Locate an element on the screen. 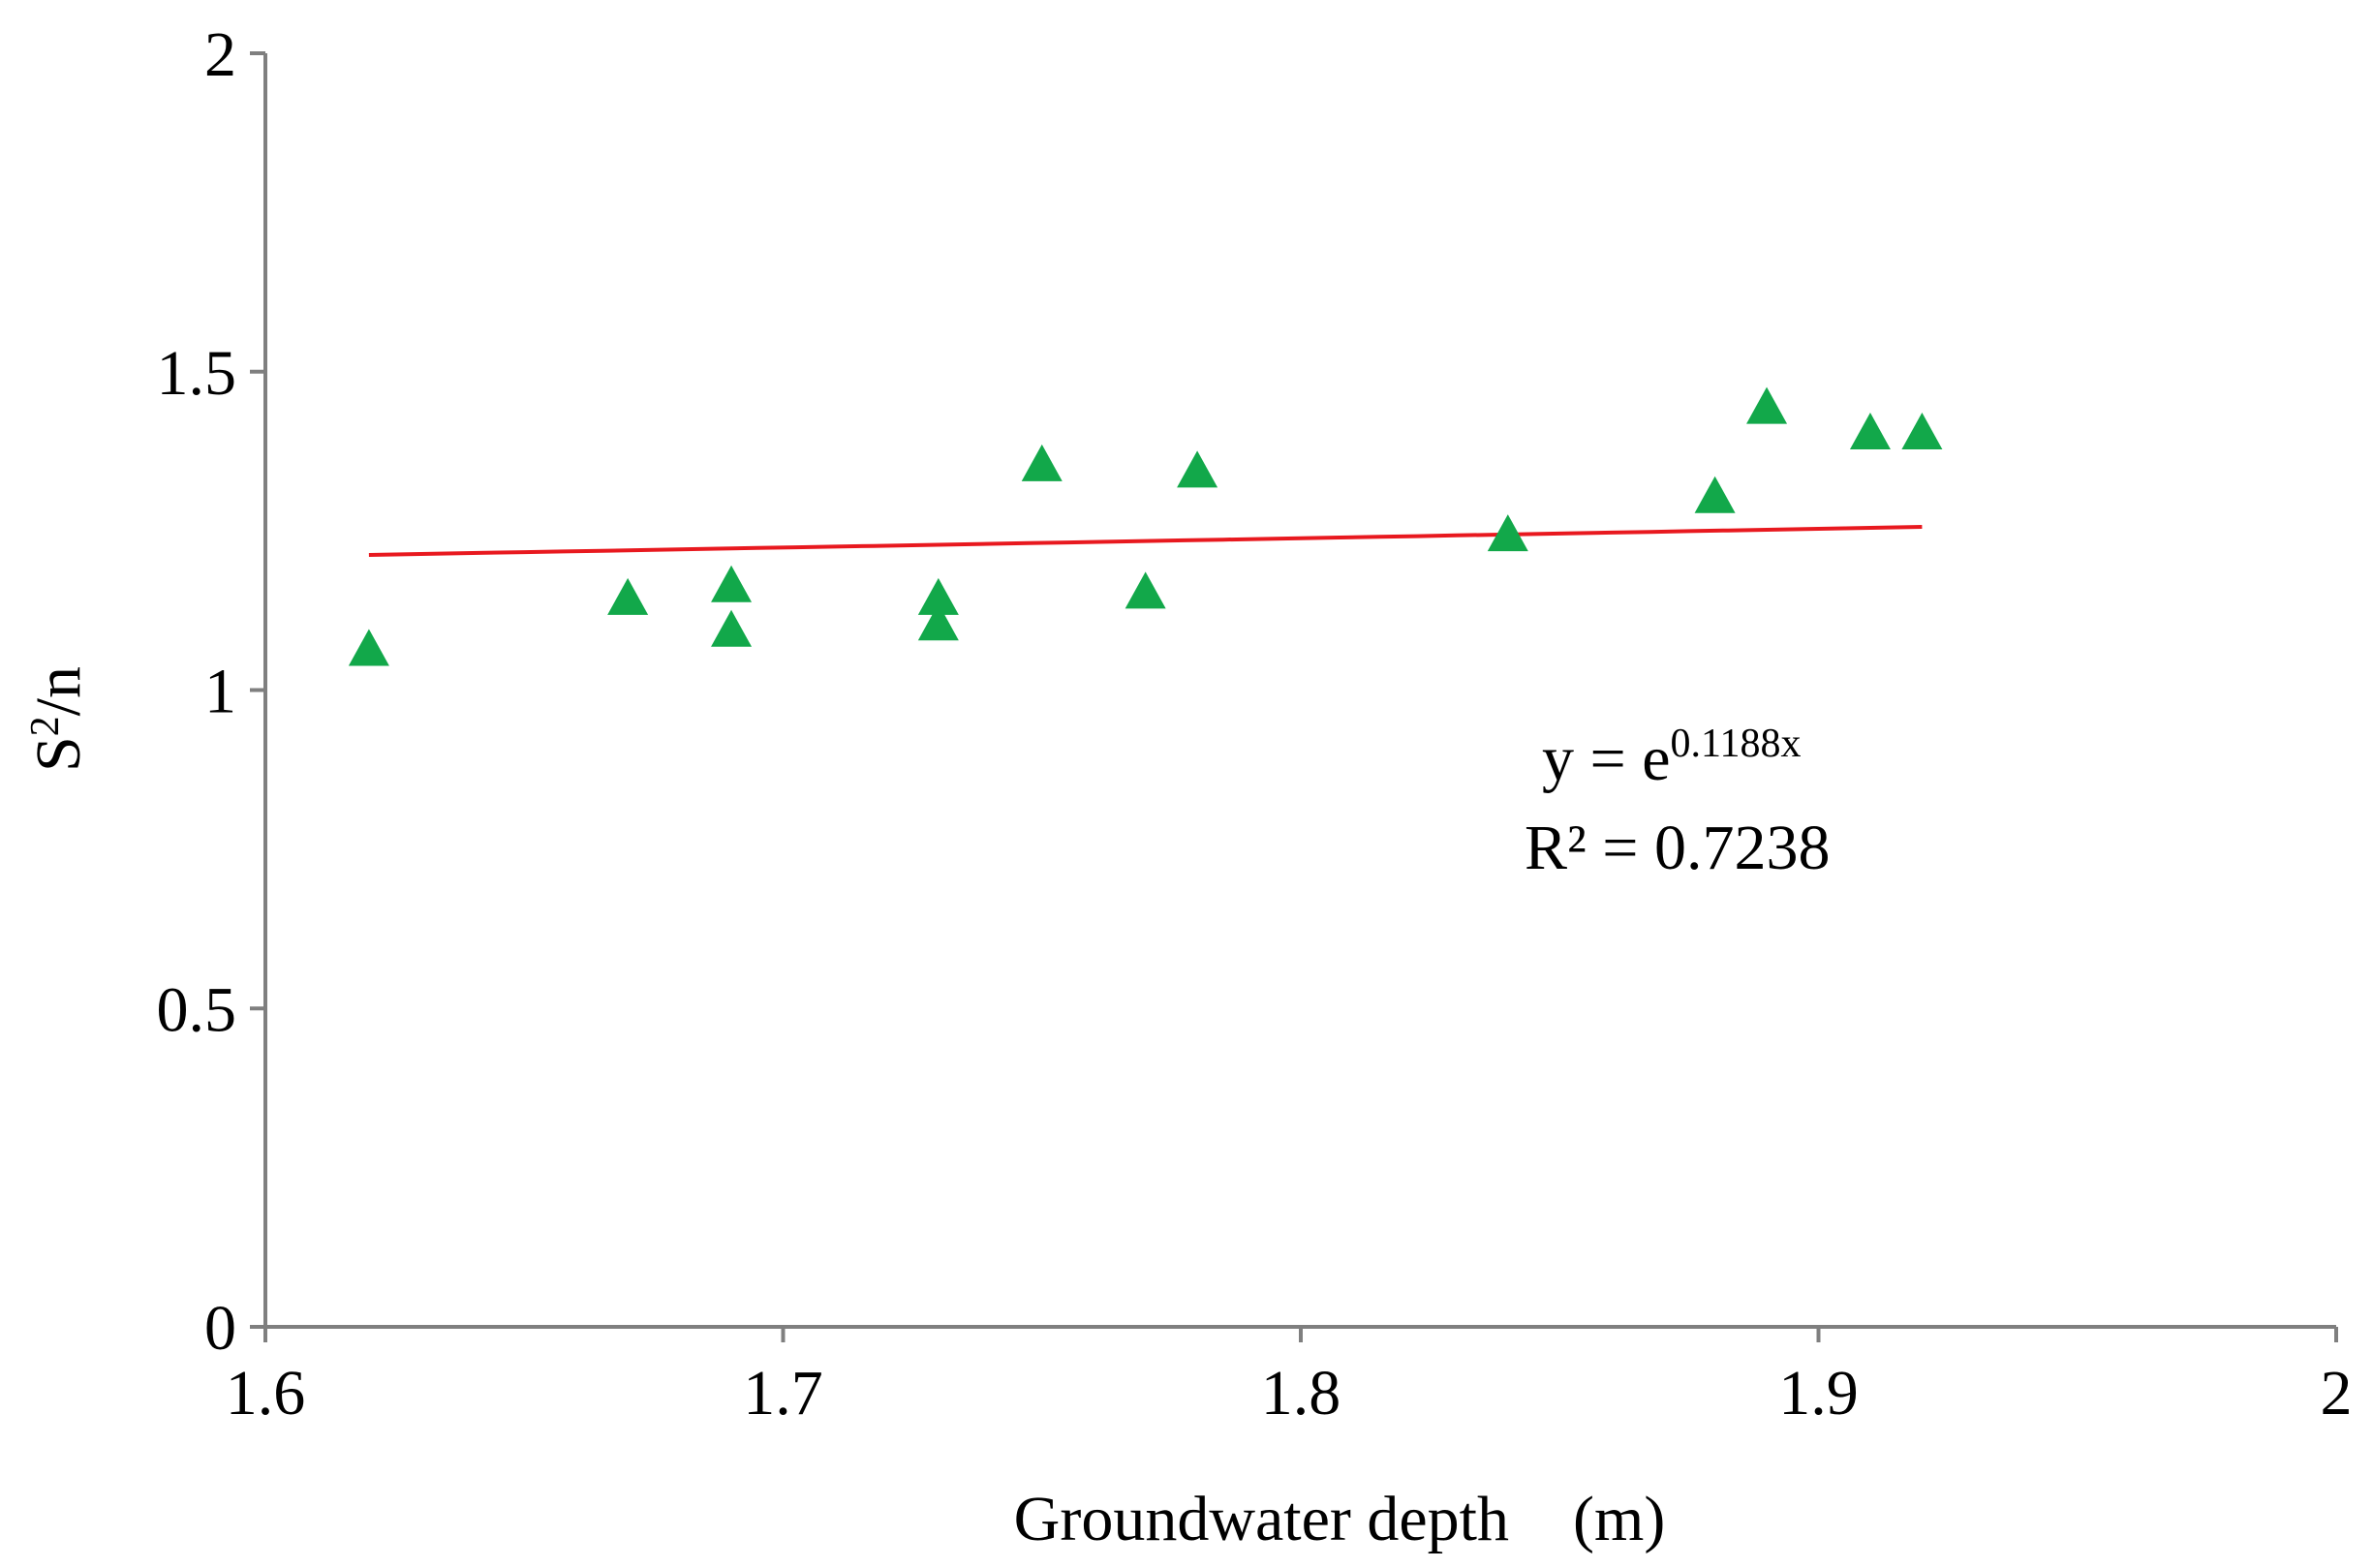  equation-prefix: y = e is located at coordinates (1606, 758).